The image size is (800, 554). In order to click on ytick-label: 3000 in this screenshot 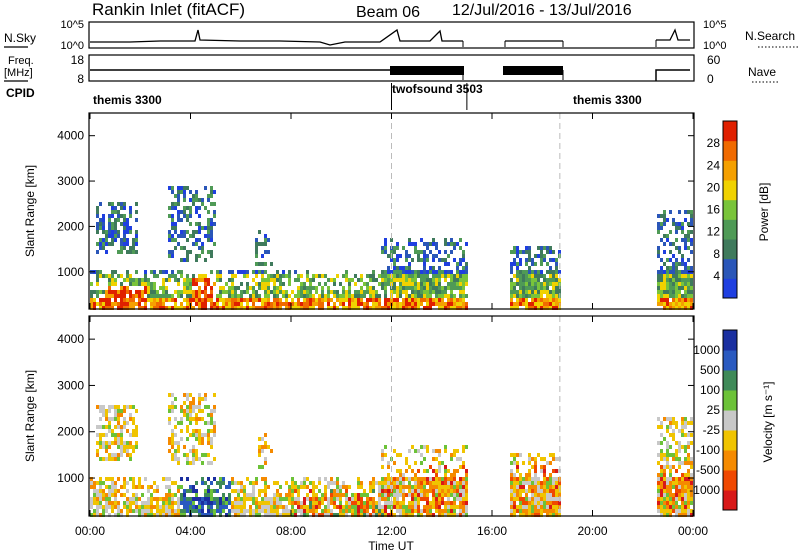, I will do `click(70, 385)`.